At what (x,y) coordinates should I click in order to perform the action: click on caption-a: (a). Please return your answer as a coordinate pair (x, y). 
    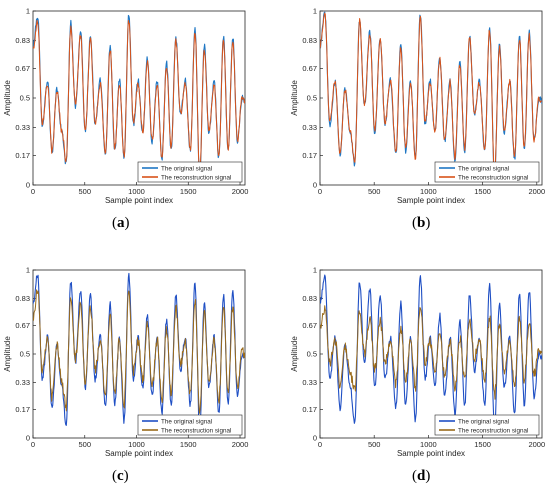
    Looking at the image, I should click on (121, 223).